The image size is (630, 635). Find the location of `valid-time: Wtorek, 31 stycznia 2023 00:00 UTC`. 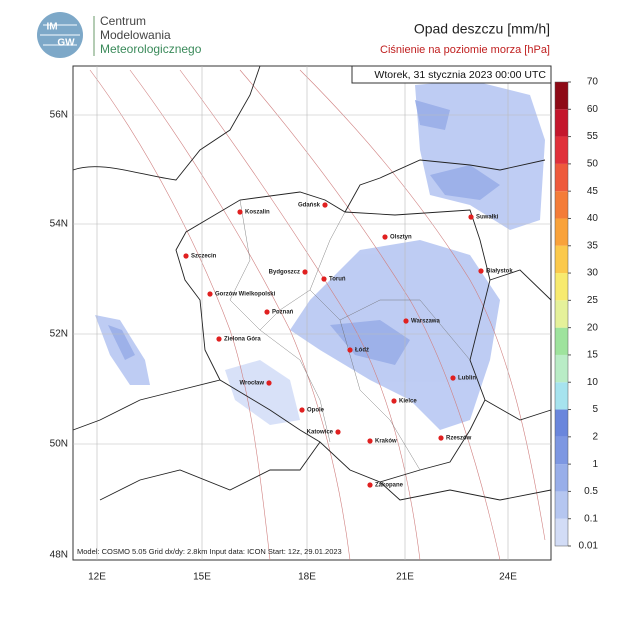

valid-time: Wtorek, 31 stycznia 2023 00:00 UTC is located at coordinates (460, 75).